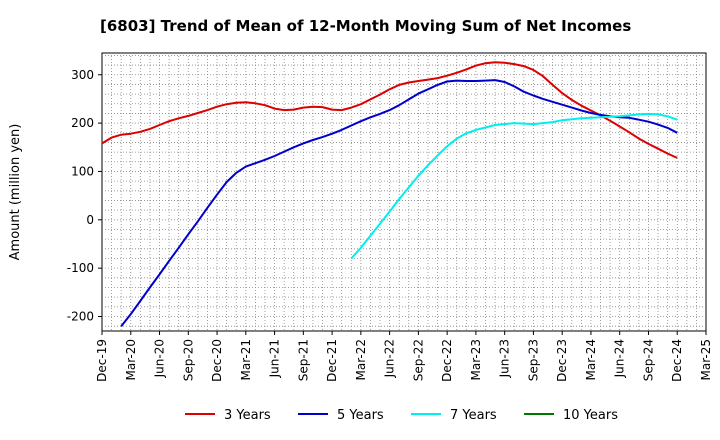  Describe the element at coordinates (332, 360) in the screenshot. I see `x-tick-label: Dec-21` at that location.